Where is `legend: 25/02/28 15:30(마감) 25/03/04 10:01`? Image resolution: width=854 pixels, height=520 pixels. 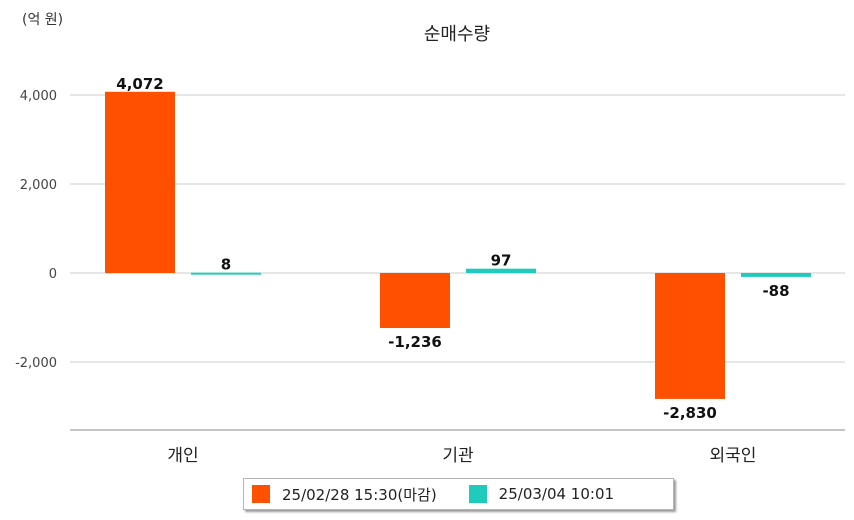
legend: 25/02/28 15:30(마감) 25/03/04 10:01 is located at coordinates (458, 494).